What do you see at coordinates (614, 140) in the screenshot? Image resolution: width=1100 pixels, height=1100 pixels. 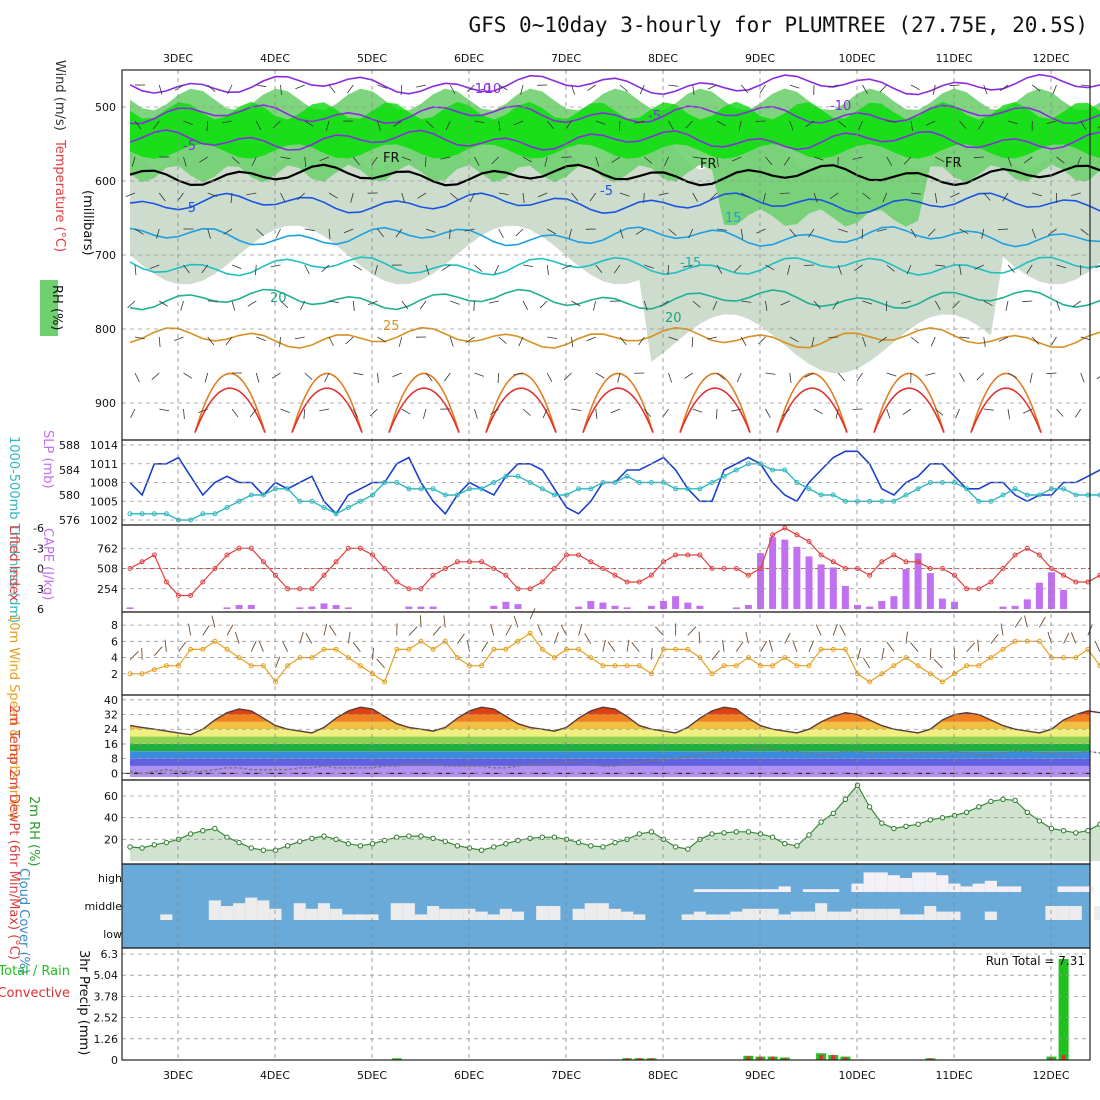 I see `temperature-contour` at bounding box center [614, 140].